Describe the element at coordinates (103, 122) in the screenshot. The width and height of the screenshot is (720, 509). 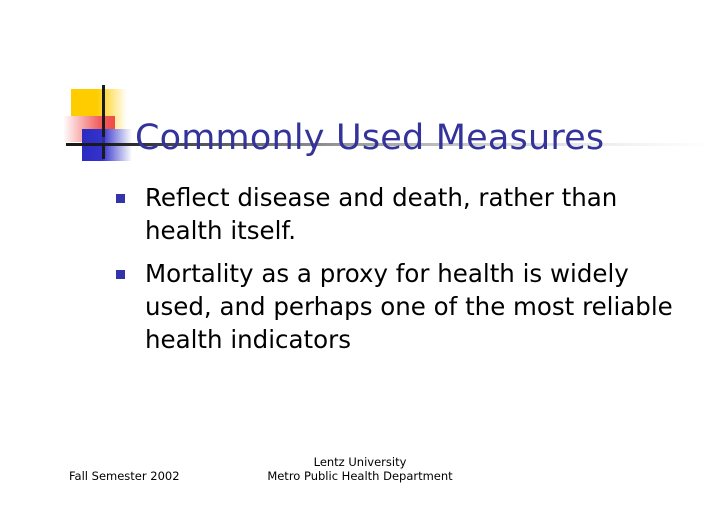
I see `decoration-crosshair-vertical-line` at that location.